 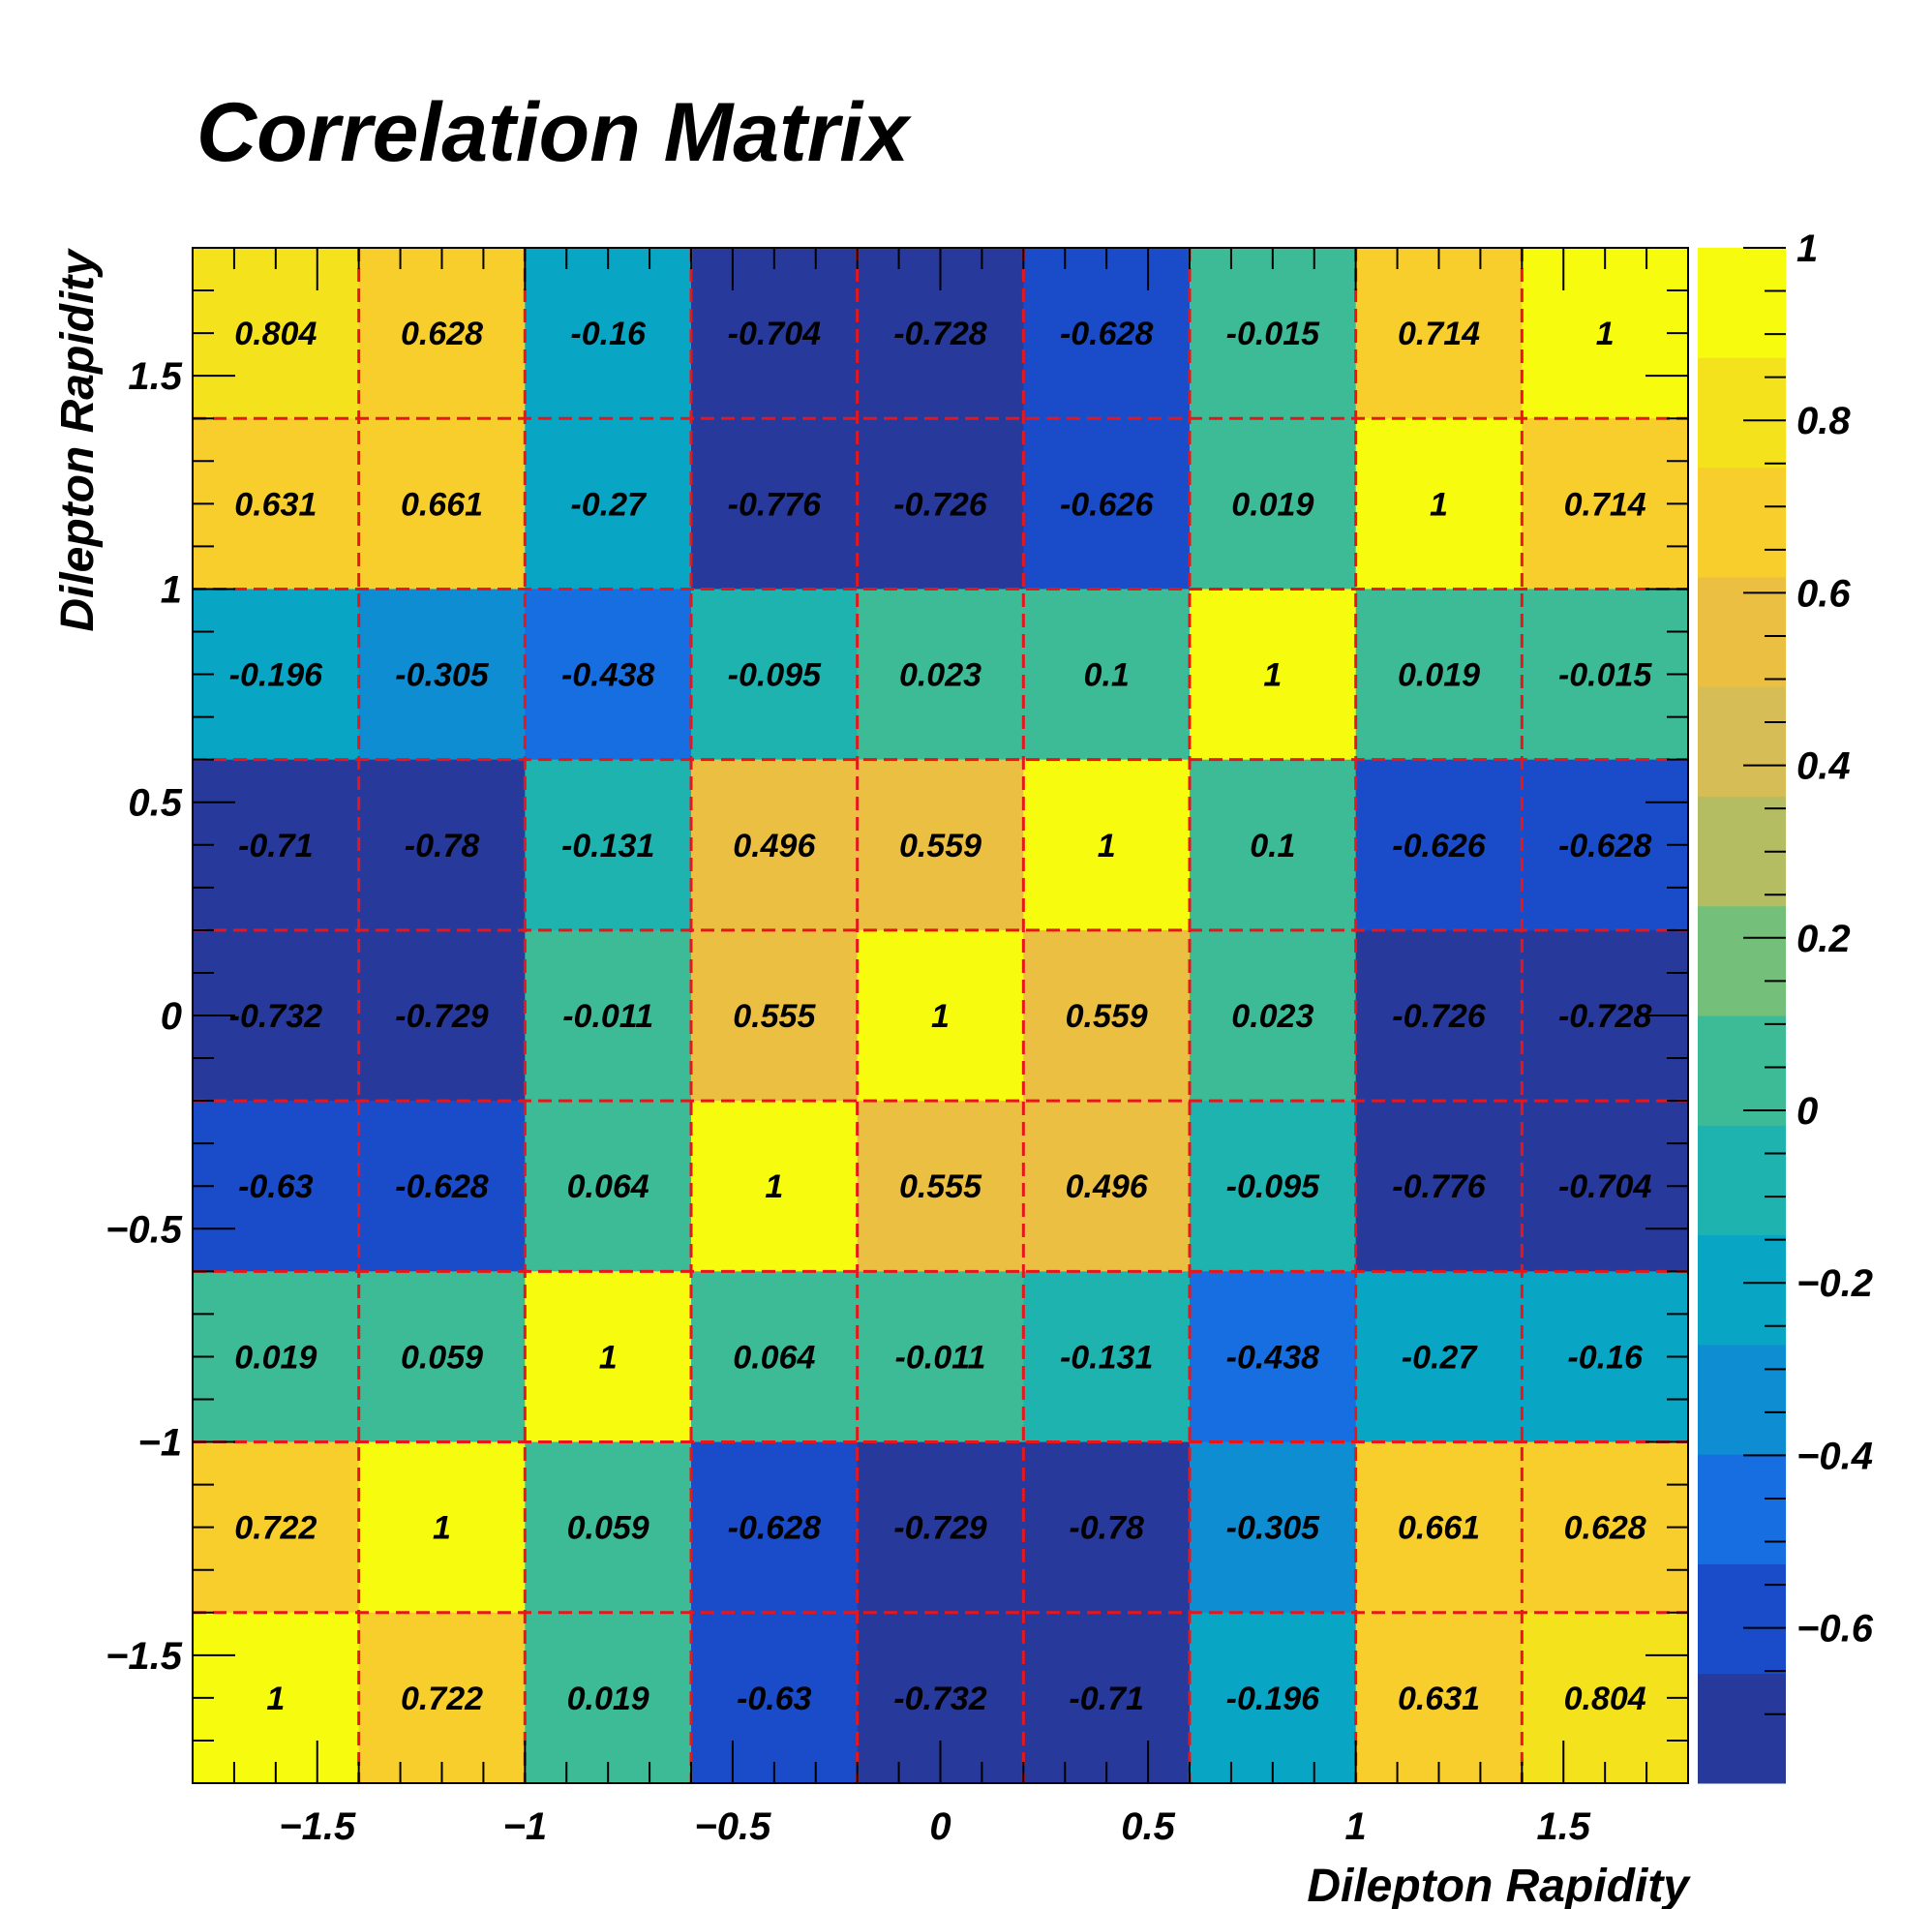 What do you see at coordinates (939, 1699) in the screenshot?
I see `cell-value-label: -0.732` at bounding box center [939, 1699].